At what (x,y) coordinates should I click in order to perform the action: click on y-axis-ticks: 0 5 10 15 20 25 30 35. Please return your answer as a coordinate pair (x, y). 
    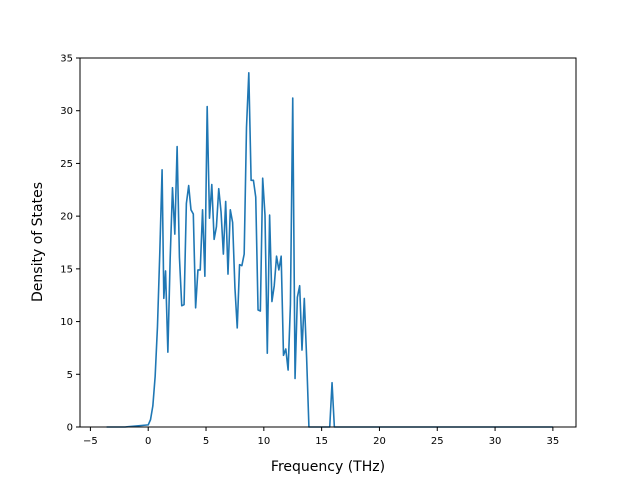
    Looking at the image, I should click on (70, 244).